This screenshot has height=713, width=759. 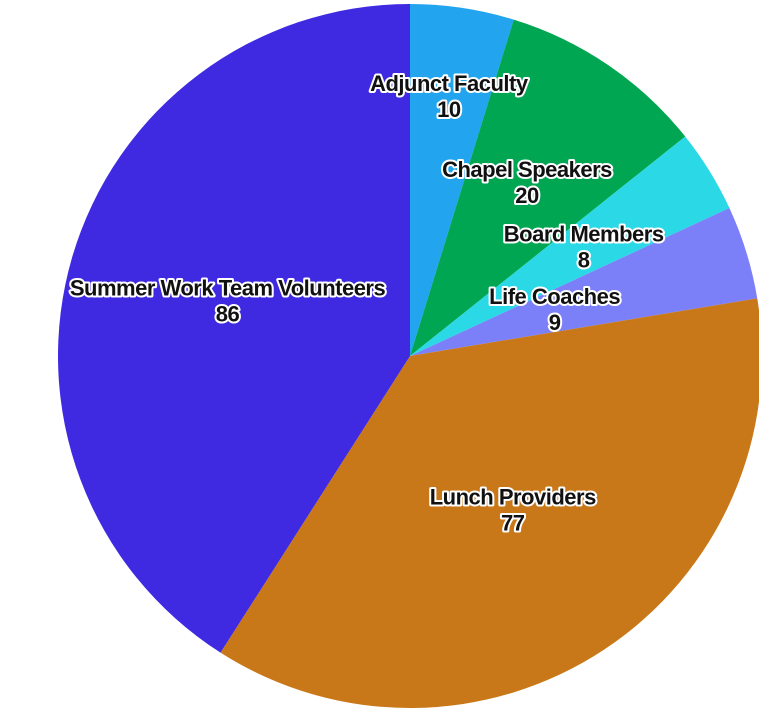 What do you see at coordinates (228, 288) in the screenshot?
I see `slice-label: Summer Work Team Volunteers` at bounding box center [228, 288].